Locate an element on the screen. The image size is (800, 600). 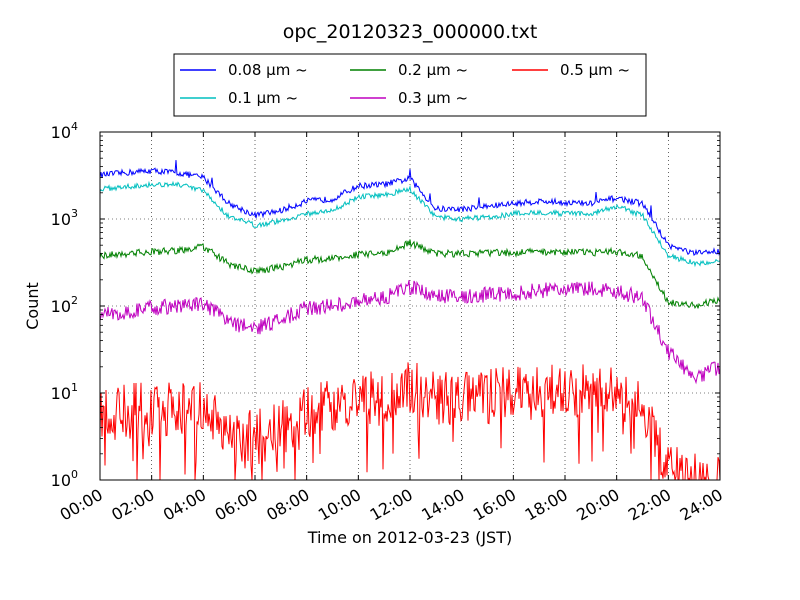
y-tick-label: 10³ is located at coordinates (64, 218).